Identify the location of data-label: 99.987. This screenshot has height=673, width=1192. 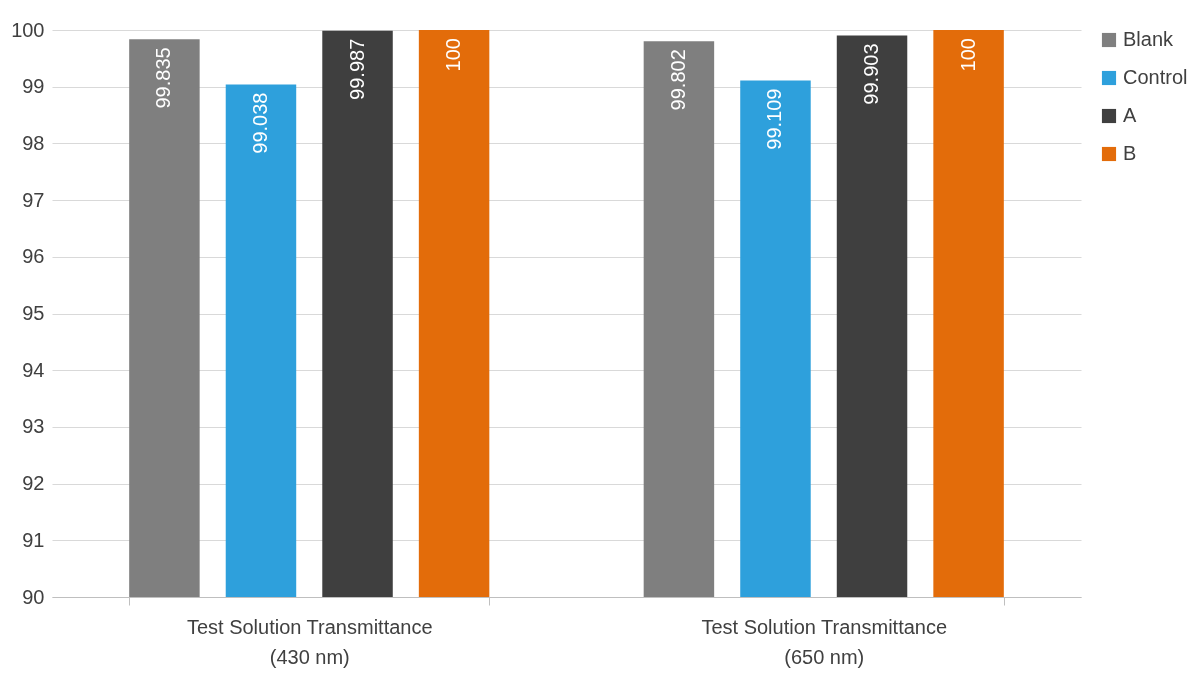
(356, 69).